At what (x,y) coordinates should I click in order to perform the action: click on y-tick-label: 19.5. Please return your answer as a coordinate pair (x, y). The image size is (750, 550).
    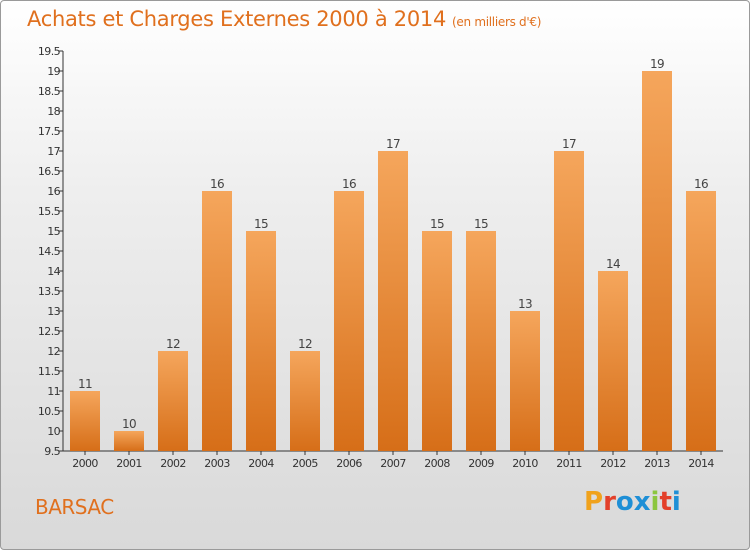
    Looking at the image, I should click on (49, 51).